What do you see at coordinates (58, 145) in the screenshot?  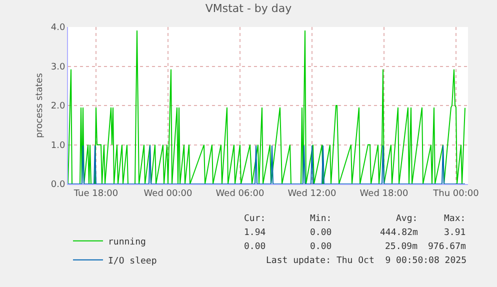 I see `y-tick-label: 1.0` at bounding box center [58, 145].